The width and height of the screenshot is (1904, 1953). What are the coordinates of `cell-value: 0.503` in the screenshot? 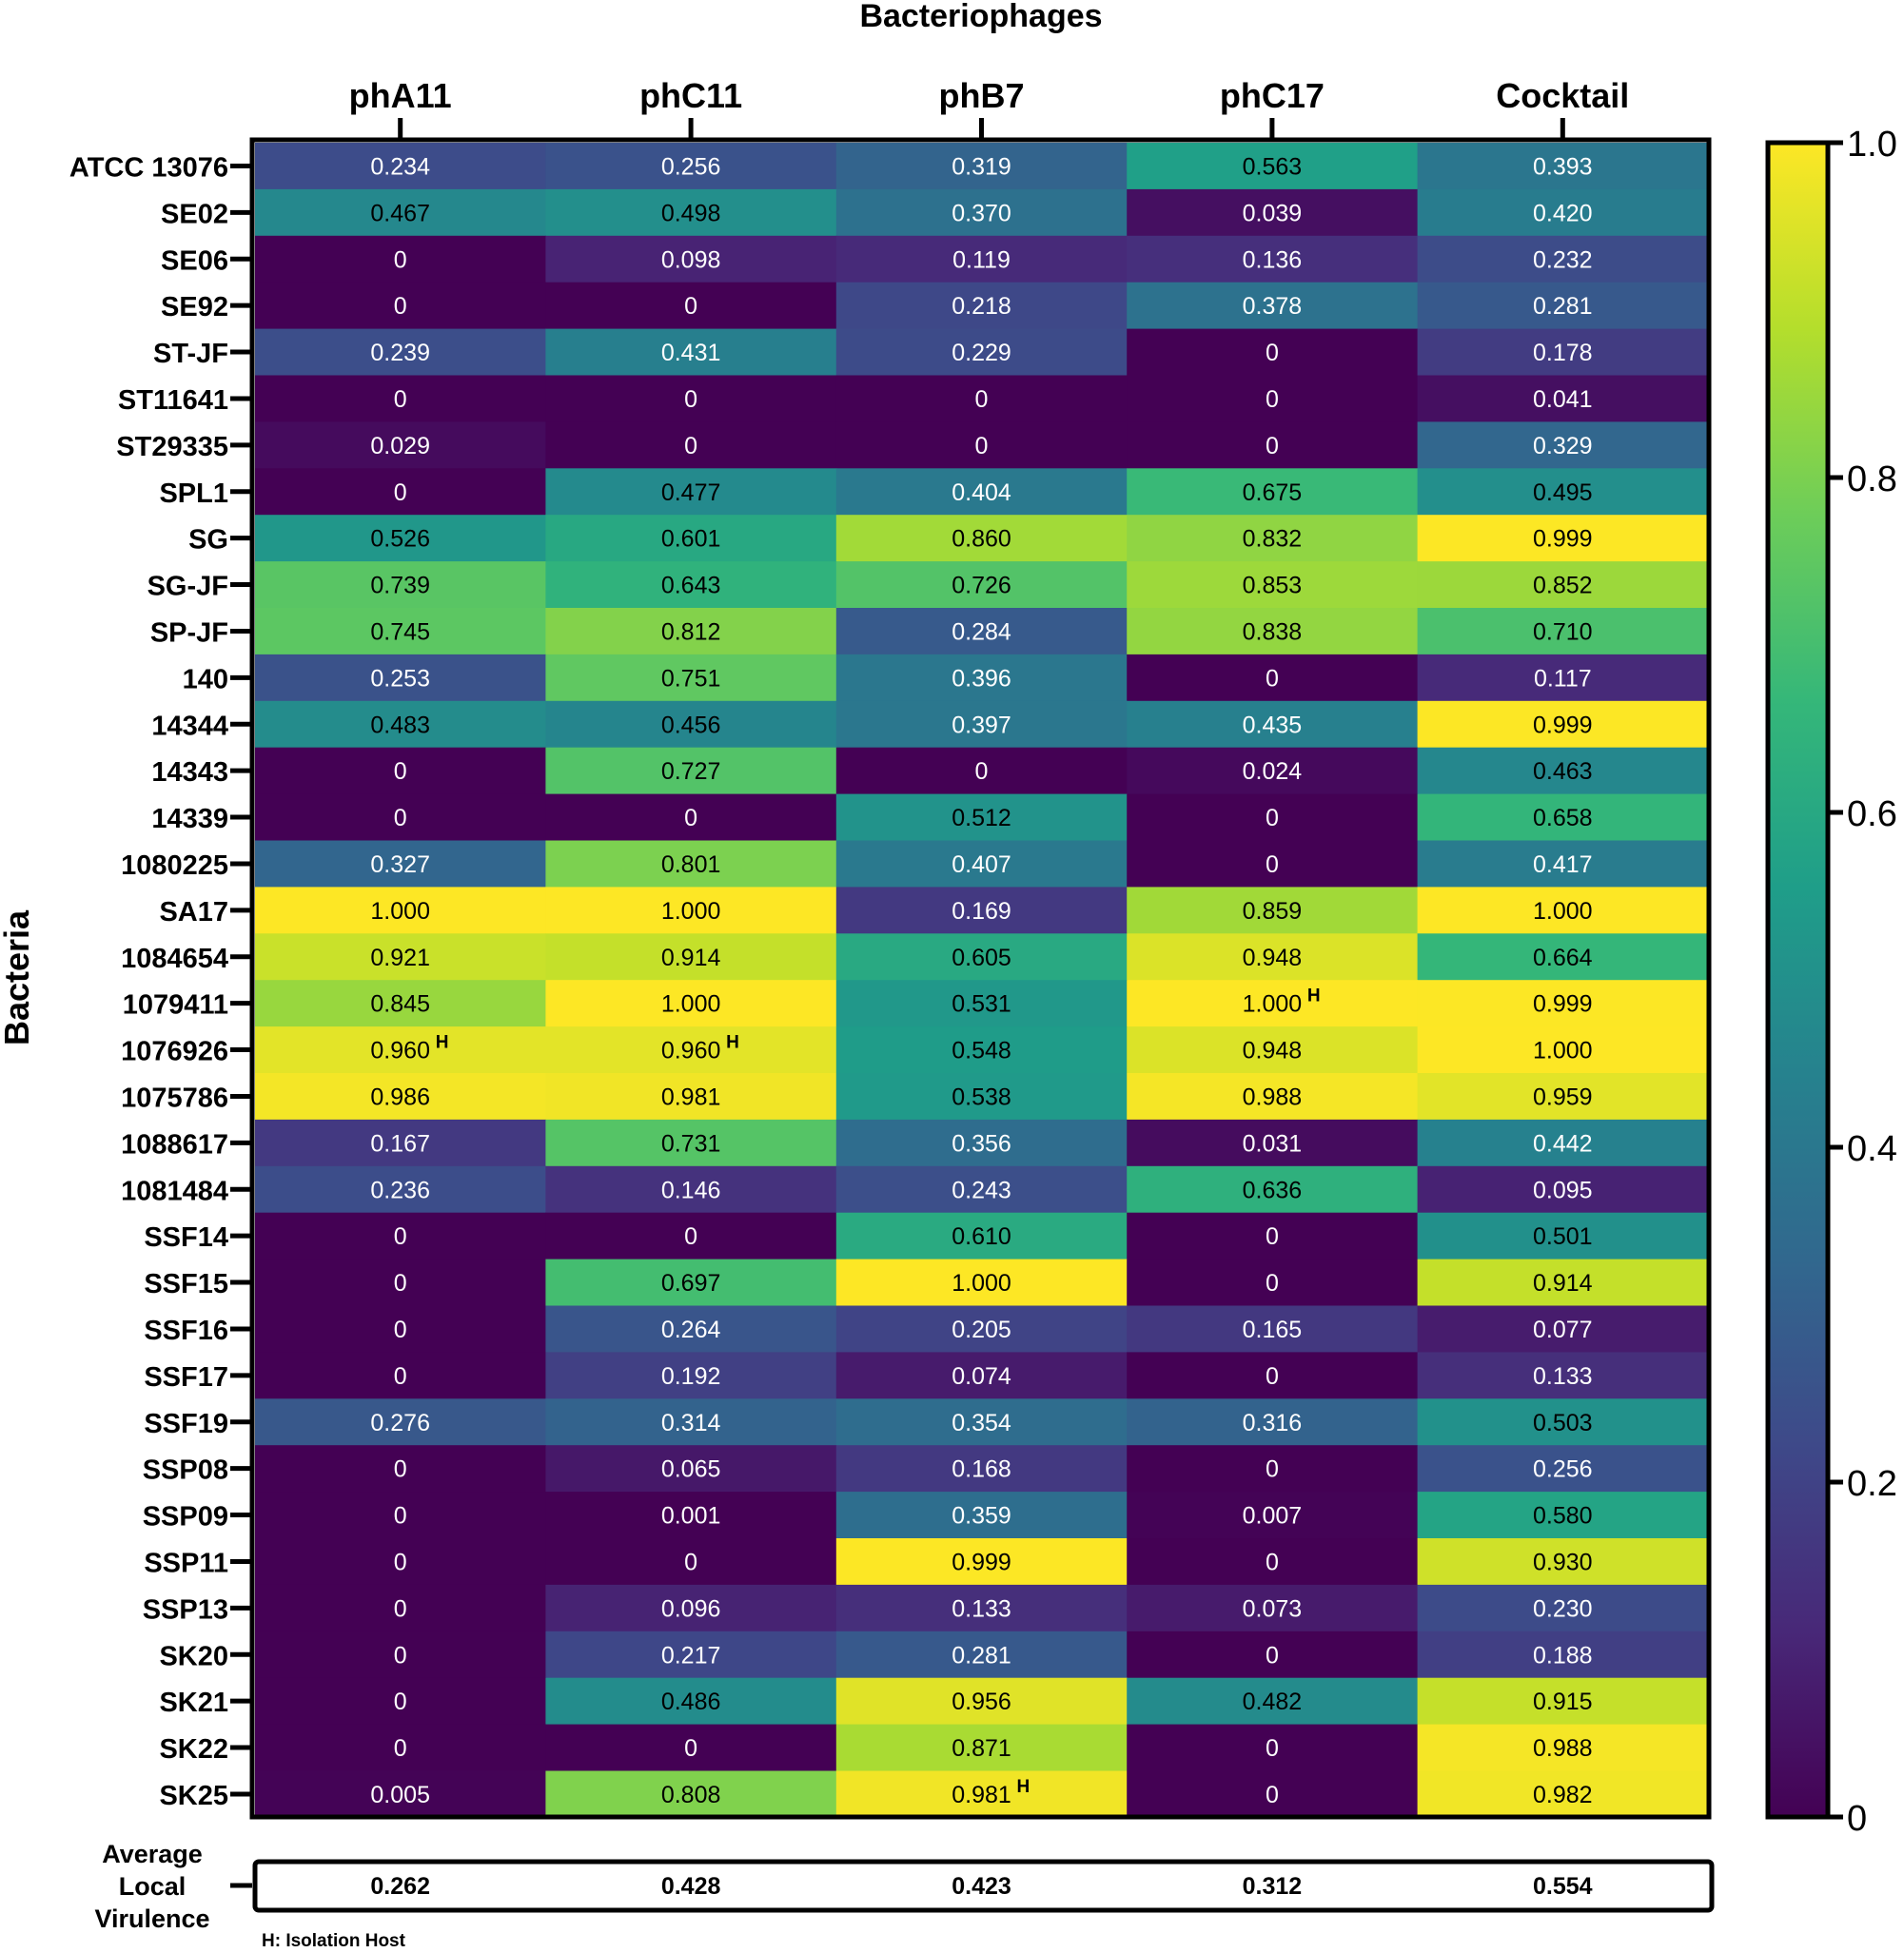 It's located at (1563, 1423).